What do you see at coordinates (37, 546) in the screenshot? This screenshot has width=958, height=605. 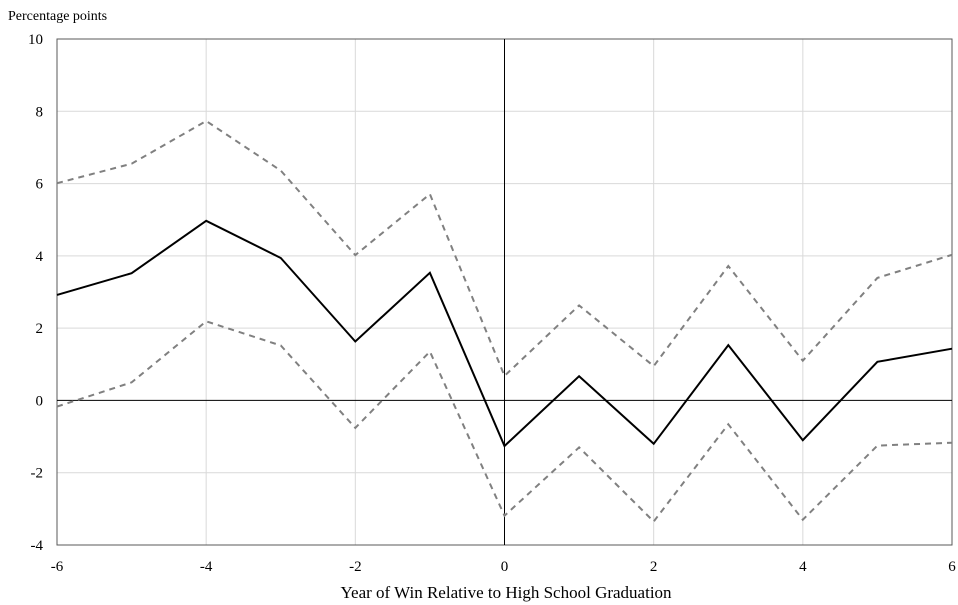 I see `y-tick-label: -4` at bounding box center [37, 546].